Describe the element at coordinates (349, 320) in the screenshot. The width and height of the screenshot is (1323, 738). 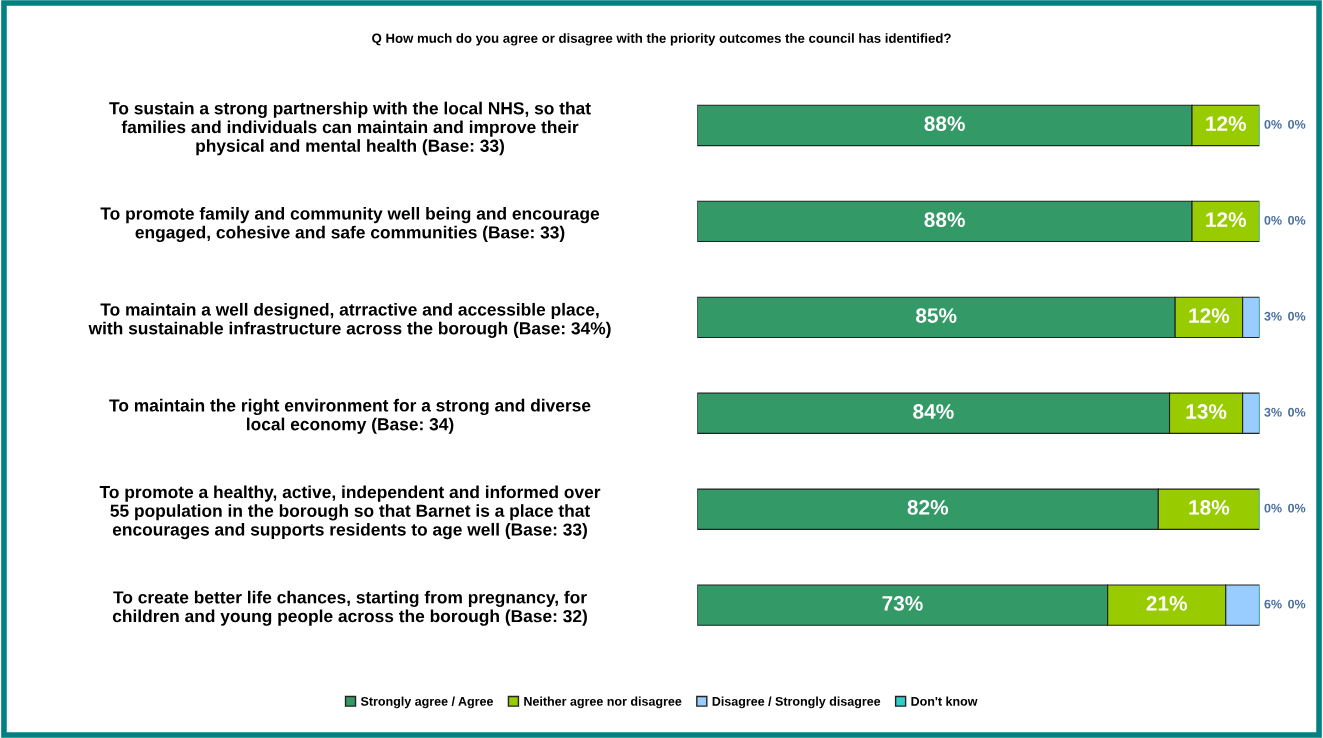
I see `y-tick-label: To maintain a well designed, atrractive and accessible place, with sustainable infrastructure across the borough (Base: 34%)` at that location.